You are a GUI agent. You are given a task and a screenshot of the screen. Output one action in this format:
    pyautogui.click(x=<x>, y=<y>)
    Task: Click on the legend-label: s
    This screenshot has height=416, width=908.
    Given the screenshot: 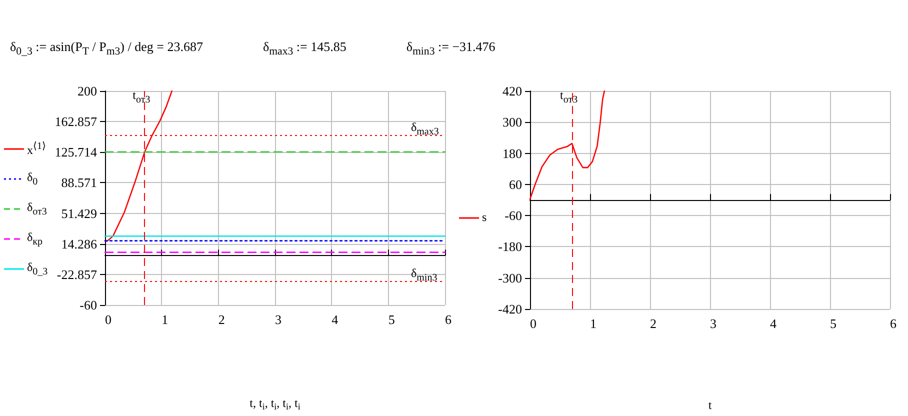 What is the action you would take?
    pyautogui.click(x=484, y=217)
    